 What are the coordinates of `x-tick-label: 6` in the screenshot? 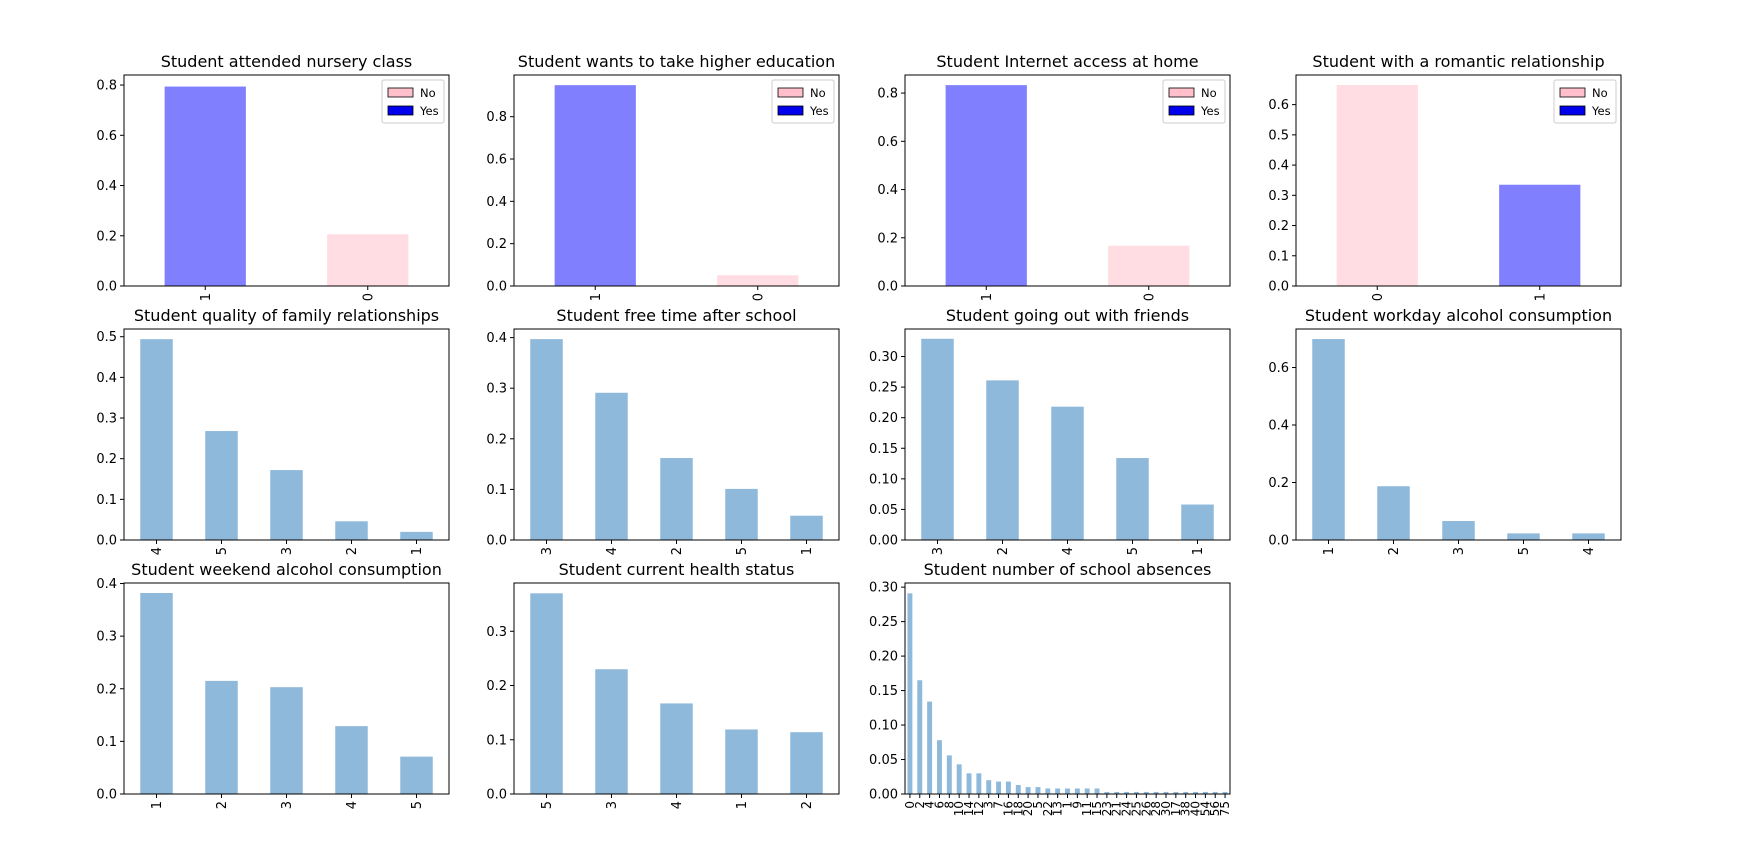 It's located at (939, 805).